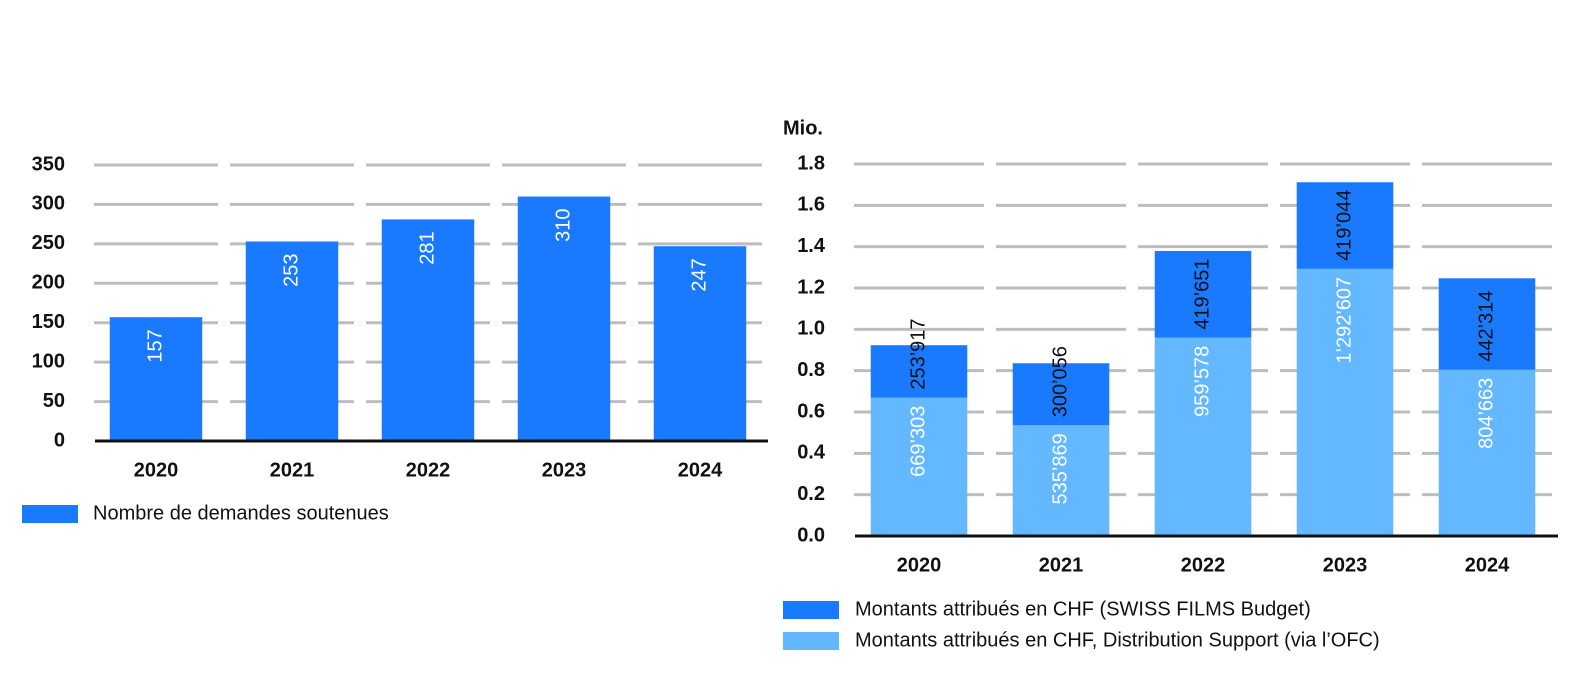  Describe the element at coordinates (1344, 320) in the screenshot. I see `value-label: 1’292’607` at that location.